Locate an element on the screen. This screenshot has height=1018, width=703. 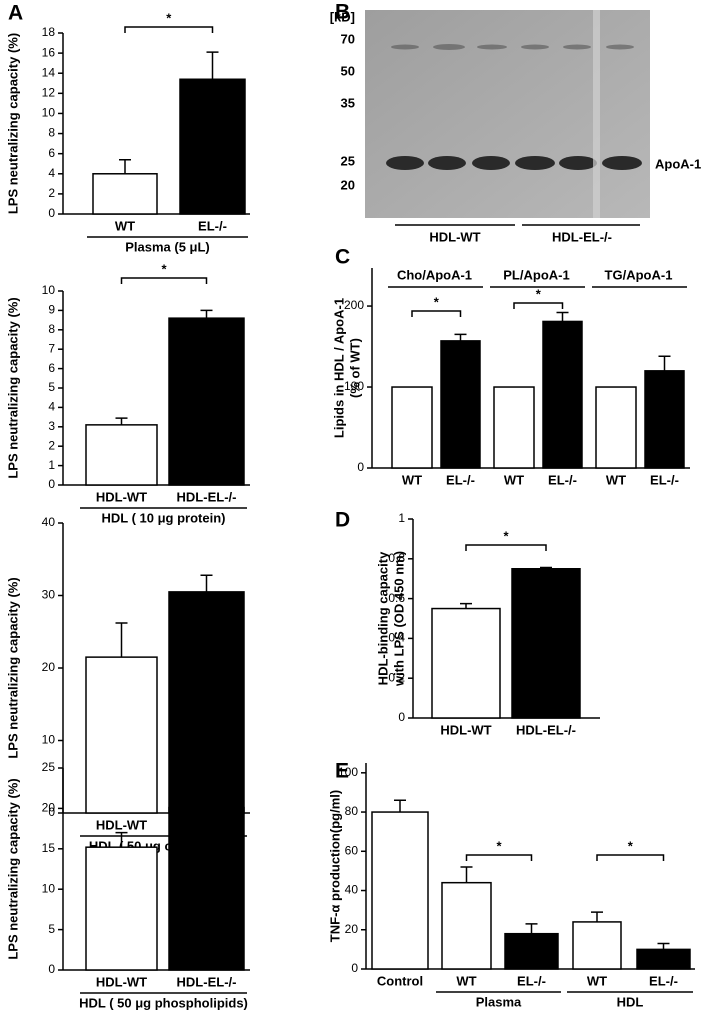
marker-label: 25 is located at coordinates (348, 160).